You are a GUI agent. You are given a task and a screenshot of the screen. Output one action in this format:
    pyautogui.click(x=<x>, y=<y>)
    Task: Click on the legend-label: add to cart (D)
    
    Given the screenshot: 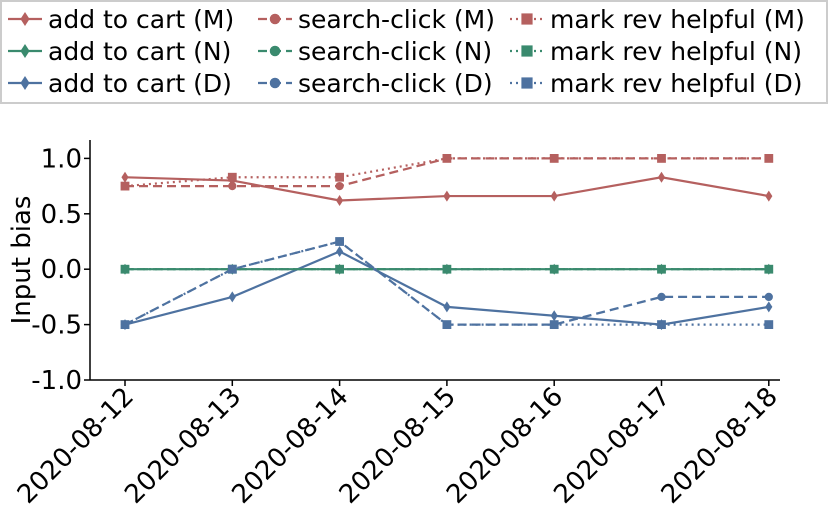 What is the action you would take?
    pyautogui.click(x=140, y=83)
    